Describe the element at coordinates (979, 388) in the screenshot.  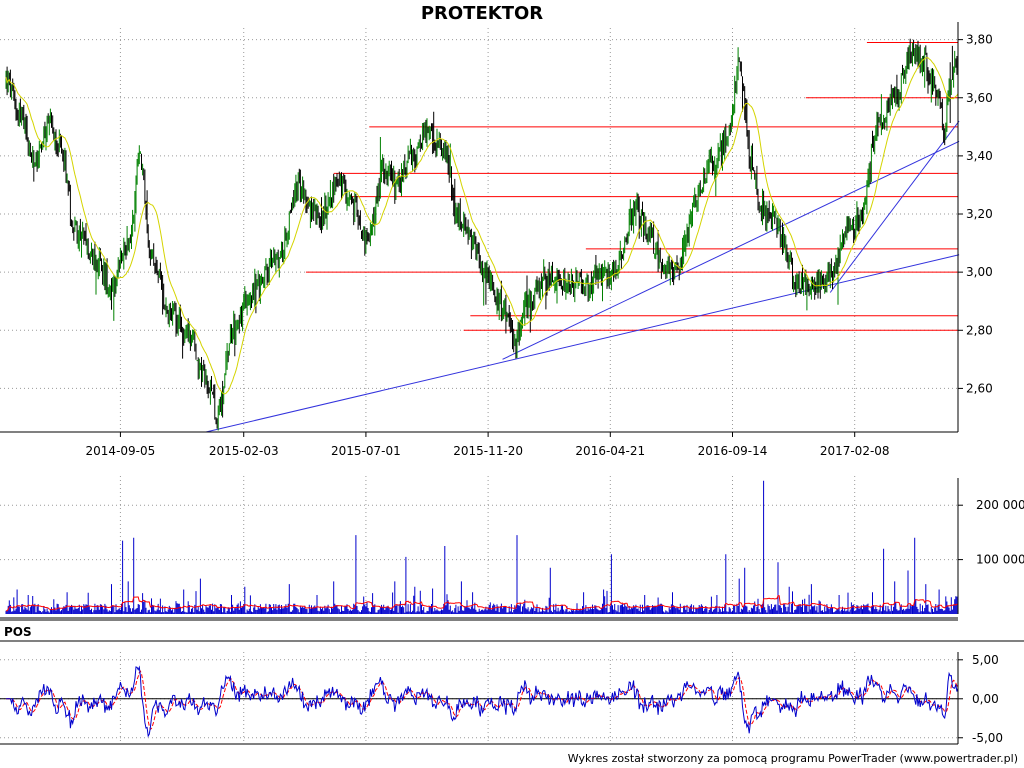
I see `price-y-tick-label: 2,60` at that location.